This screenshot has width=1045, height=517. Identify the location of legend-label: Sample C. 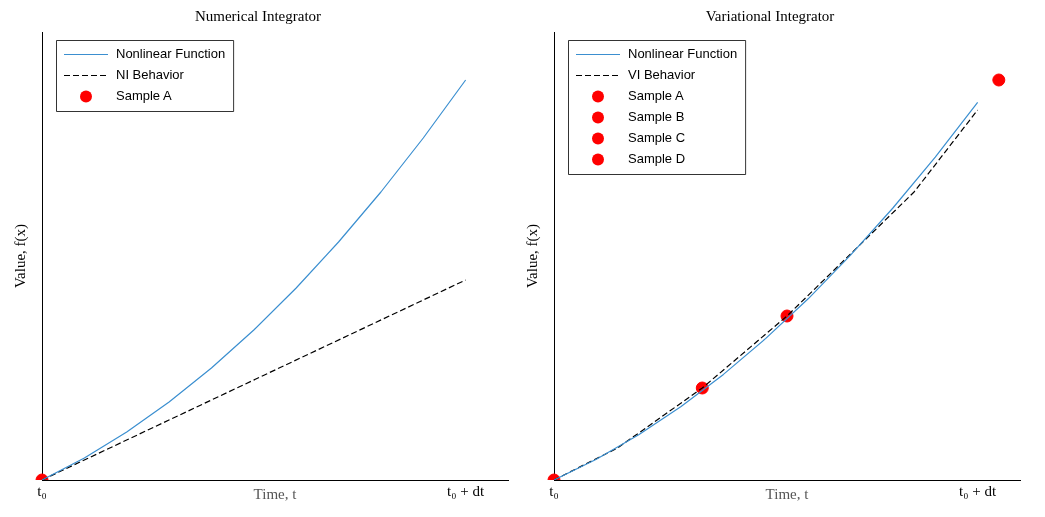
(657, 138).